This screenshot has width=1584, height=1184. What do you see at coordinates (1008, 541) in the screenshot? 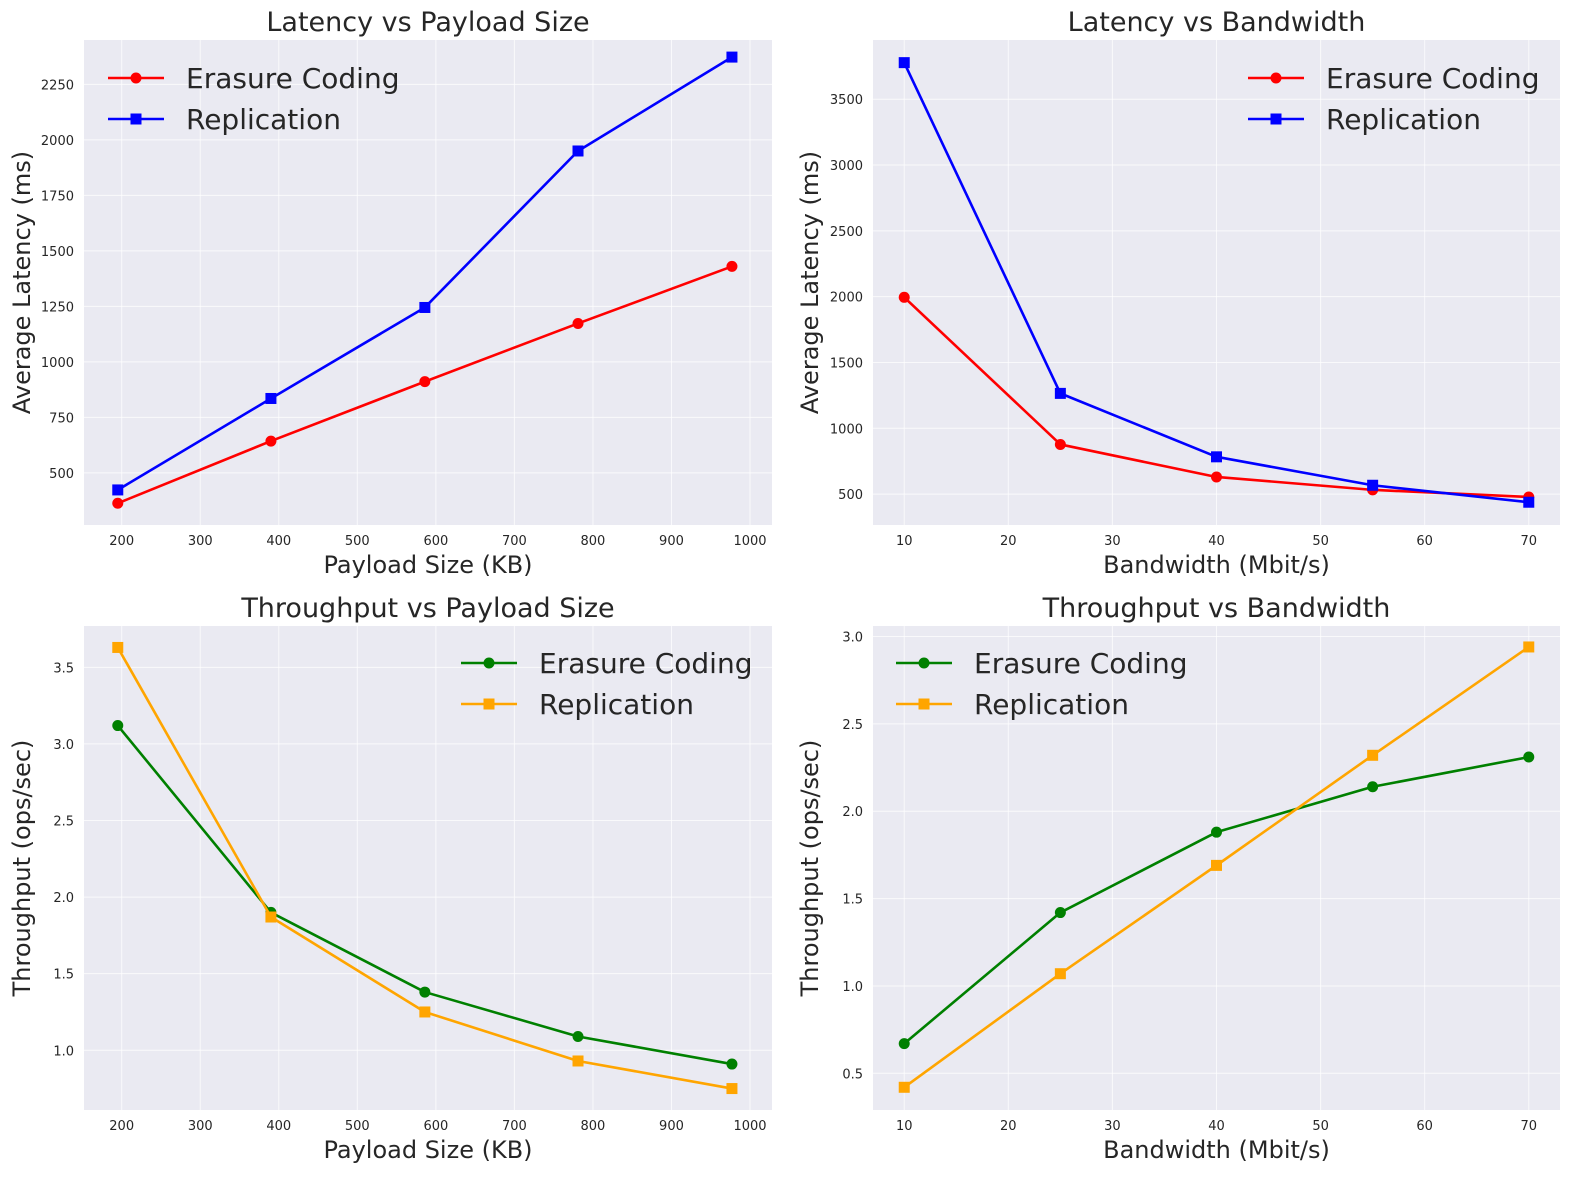
I see `x-tick-label: 20` at bounding box center [1008, 541].